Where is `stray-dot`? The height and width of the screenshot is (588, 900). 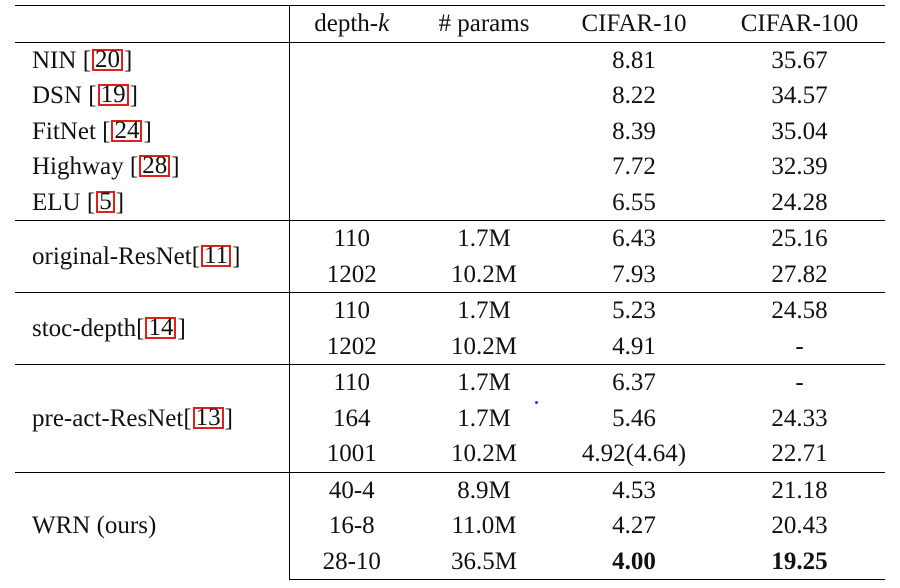
stray-dot is located at coordinates (536, 402).